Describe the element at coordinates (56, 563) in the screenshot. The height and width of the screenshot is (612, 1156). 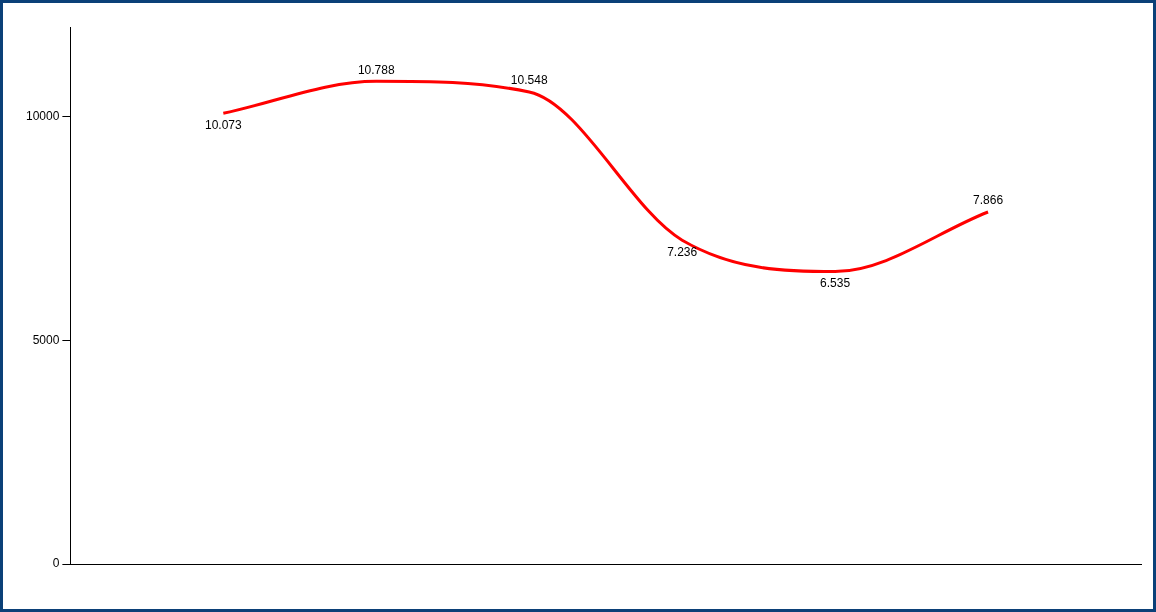
I see `y-tick-label: 0` at that location.